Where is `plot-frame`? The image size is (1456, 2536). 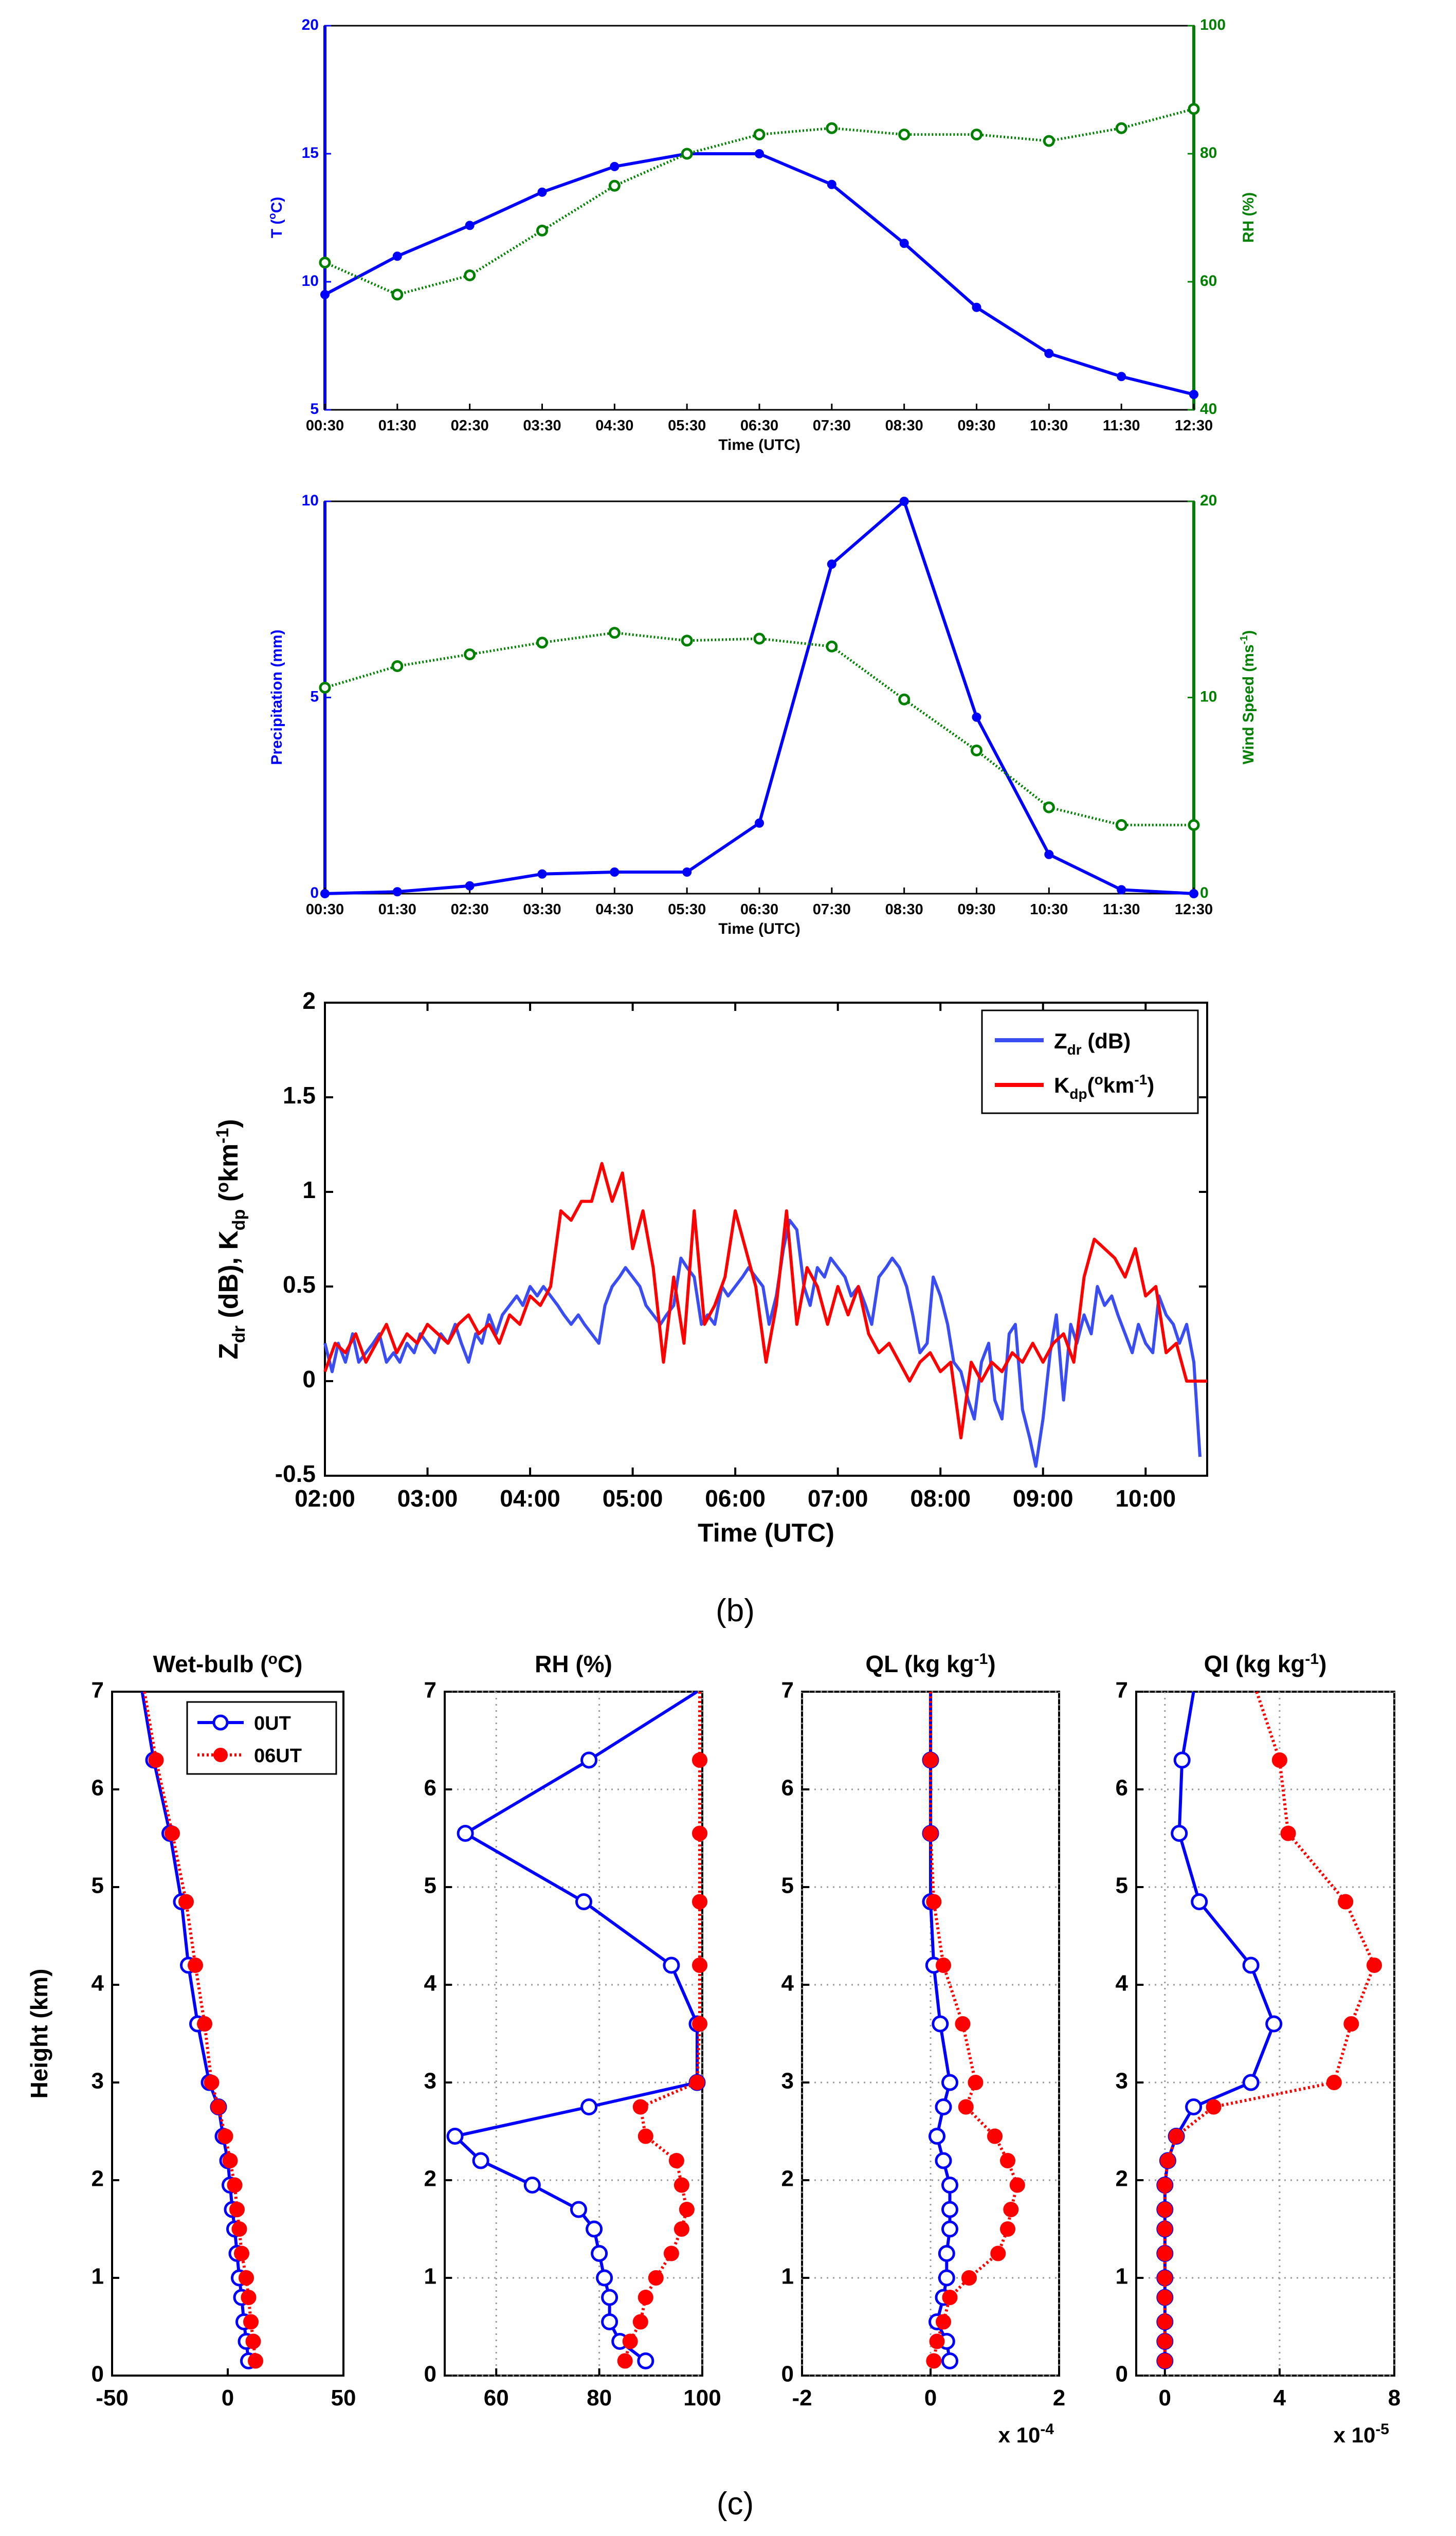
plot-frame is located at coordinates (759, 697).